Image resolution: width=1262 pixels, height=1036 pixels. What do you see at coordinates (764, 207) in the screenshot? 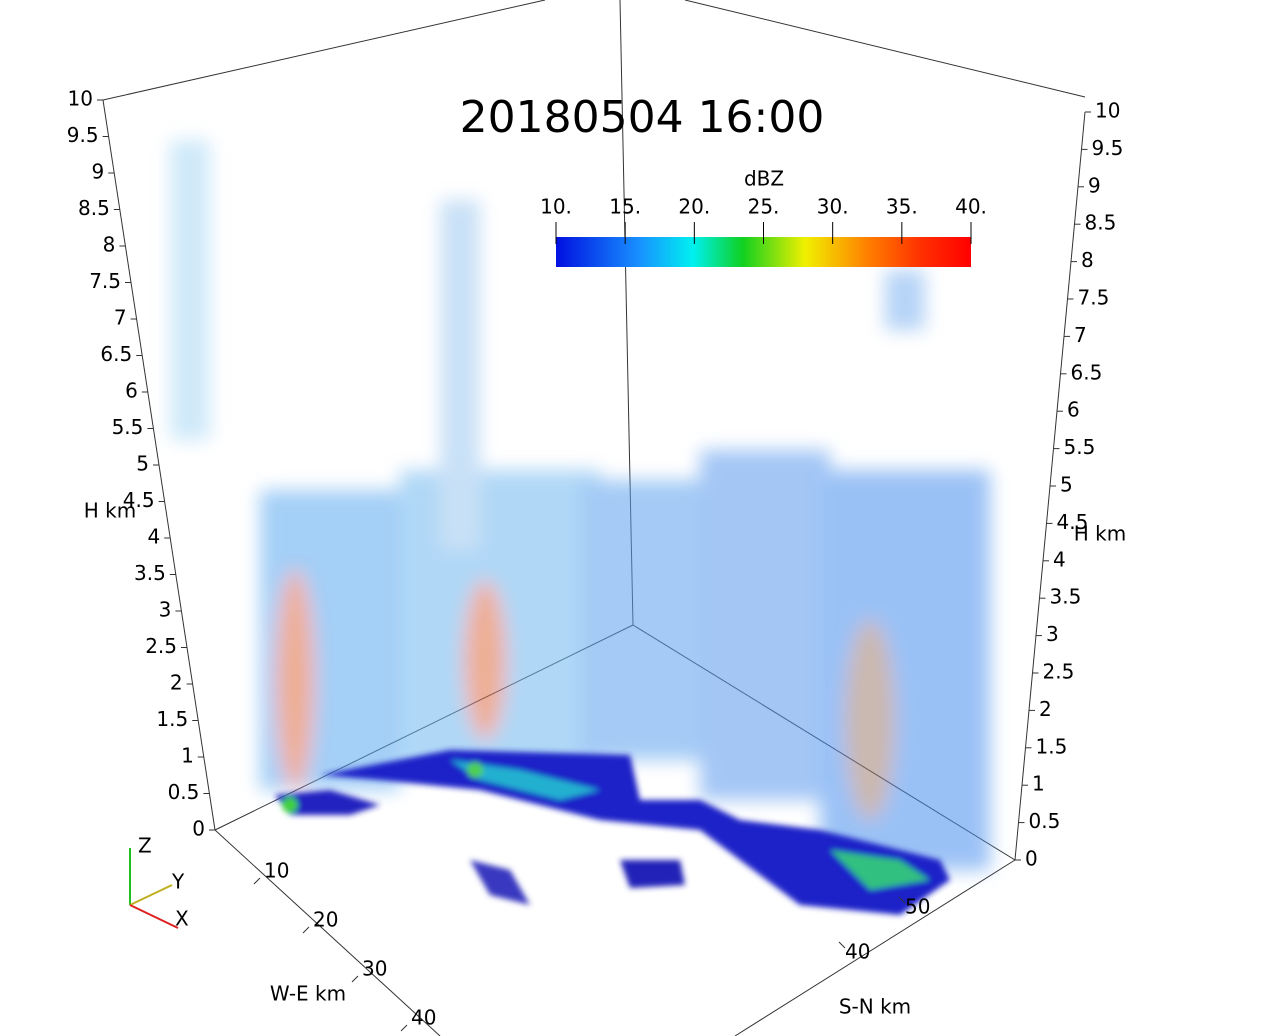
I see `colorbar-tick-label: 25.` at bounding box center [764, 207].